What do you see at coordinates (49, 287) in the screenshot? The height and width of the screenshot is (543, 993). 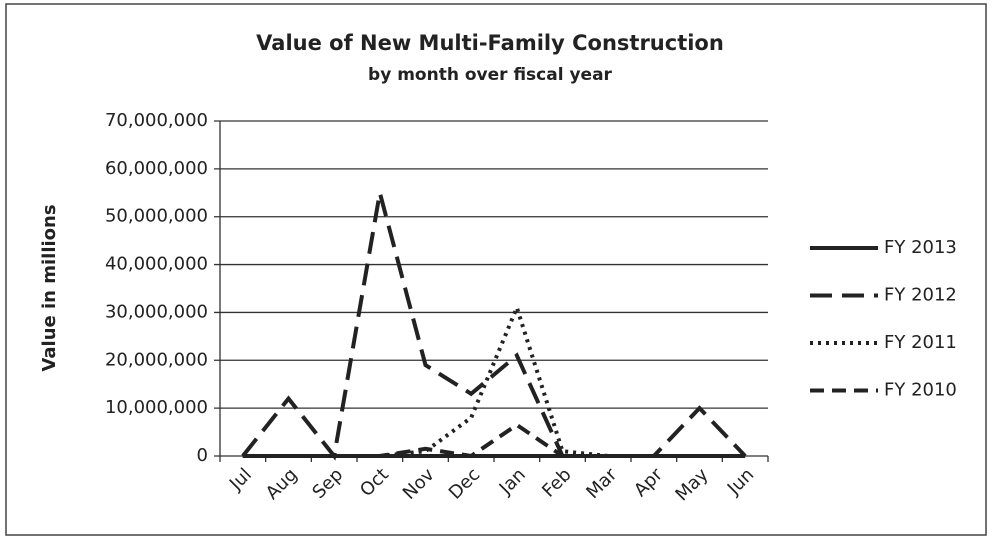 I see `y-axis-label: Value in millions` at bounding box center [49, 287].